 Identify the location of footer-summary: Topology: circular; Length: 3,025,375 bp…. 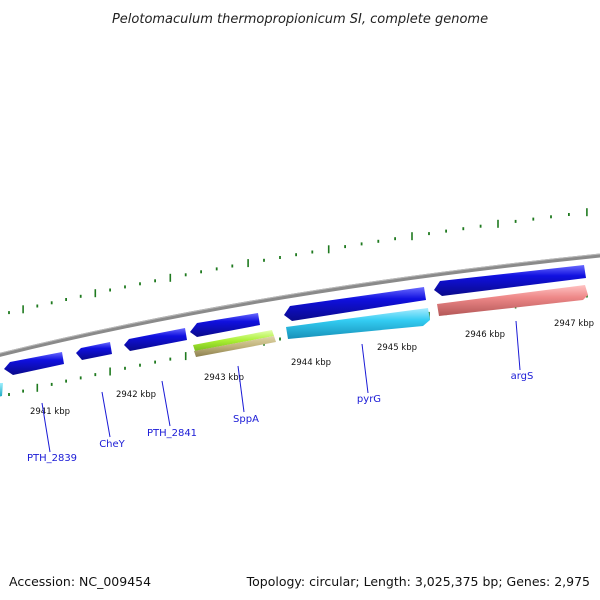
(418, 581).